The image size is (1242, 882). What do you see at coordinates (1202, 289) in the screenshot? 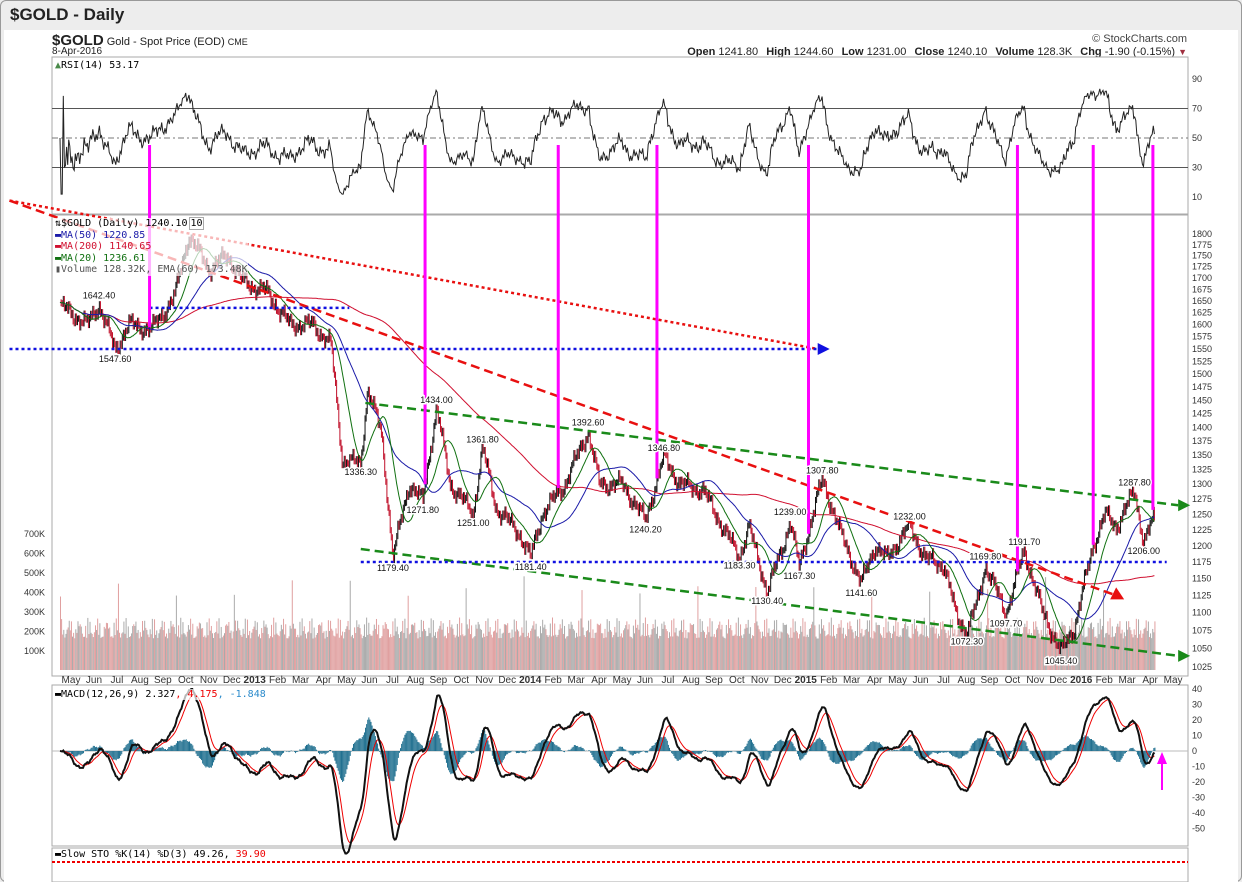
I see `price-tick-label: 1675` at bounding box center [1202, 289].